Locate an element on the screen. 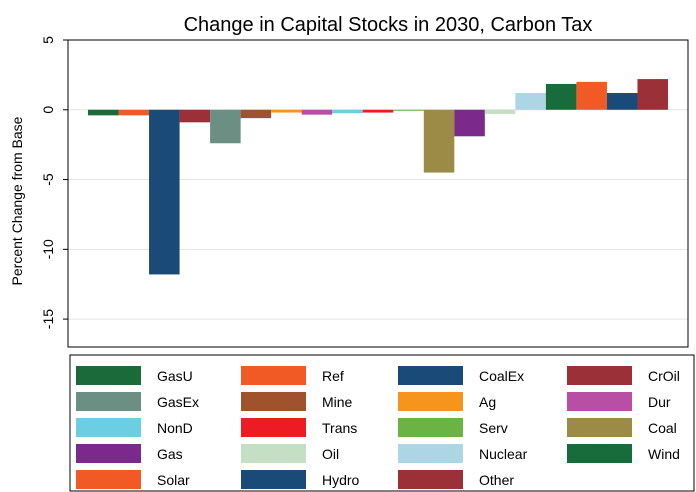 The image size is (696, 492). legend-label-hydro: Hydro is located at coordinates (341, 480).